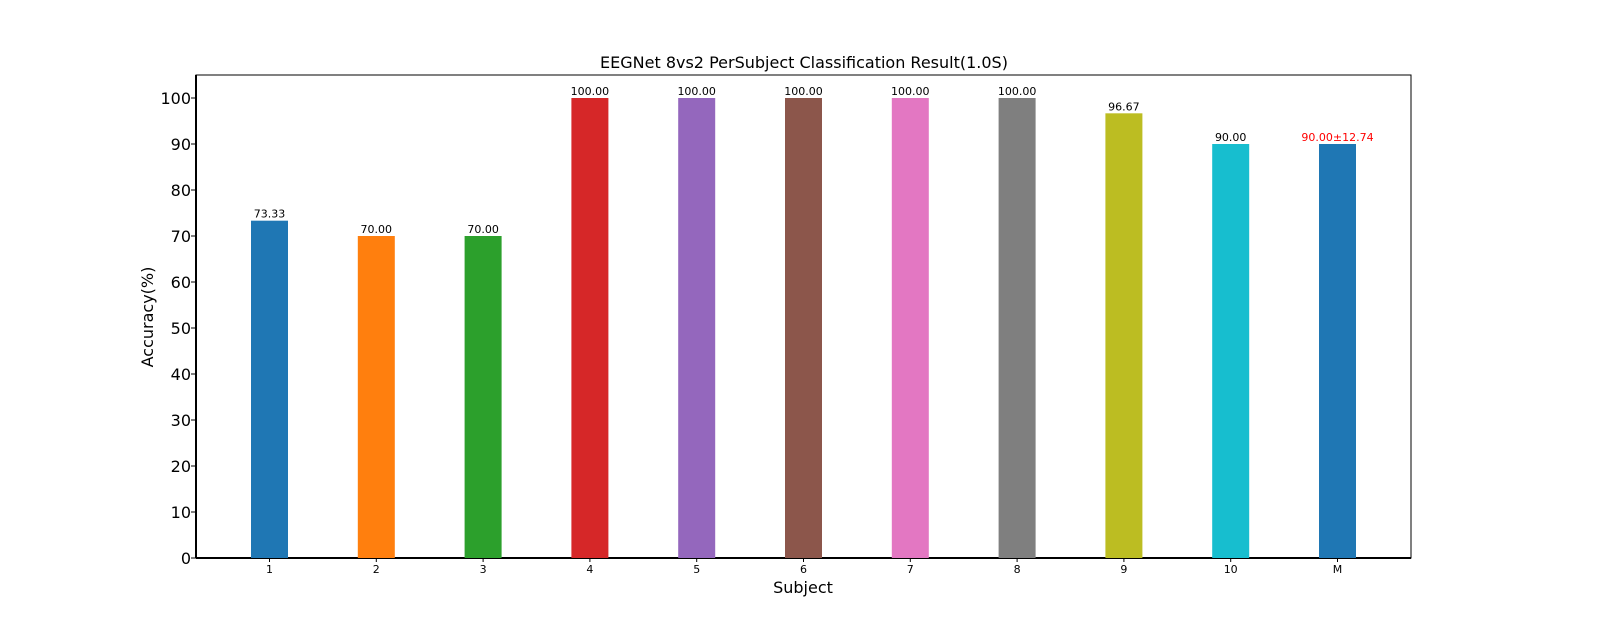  I want to click on y-tick-label: 100, so click(175, 98).